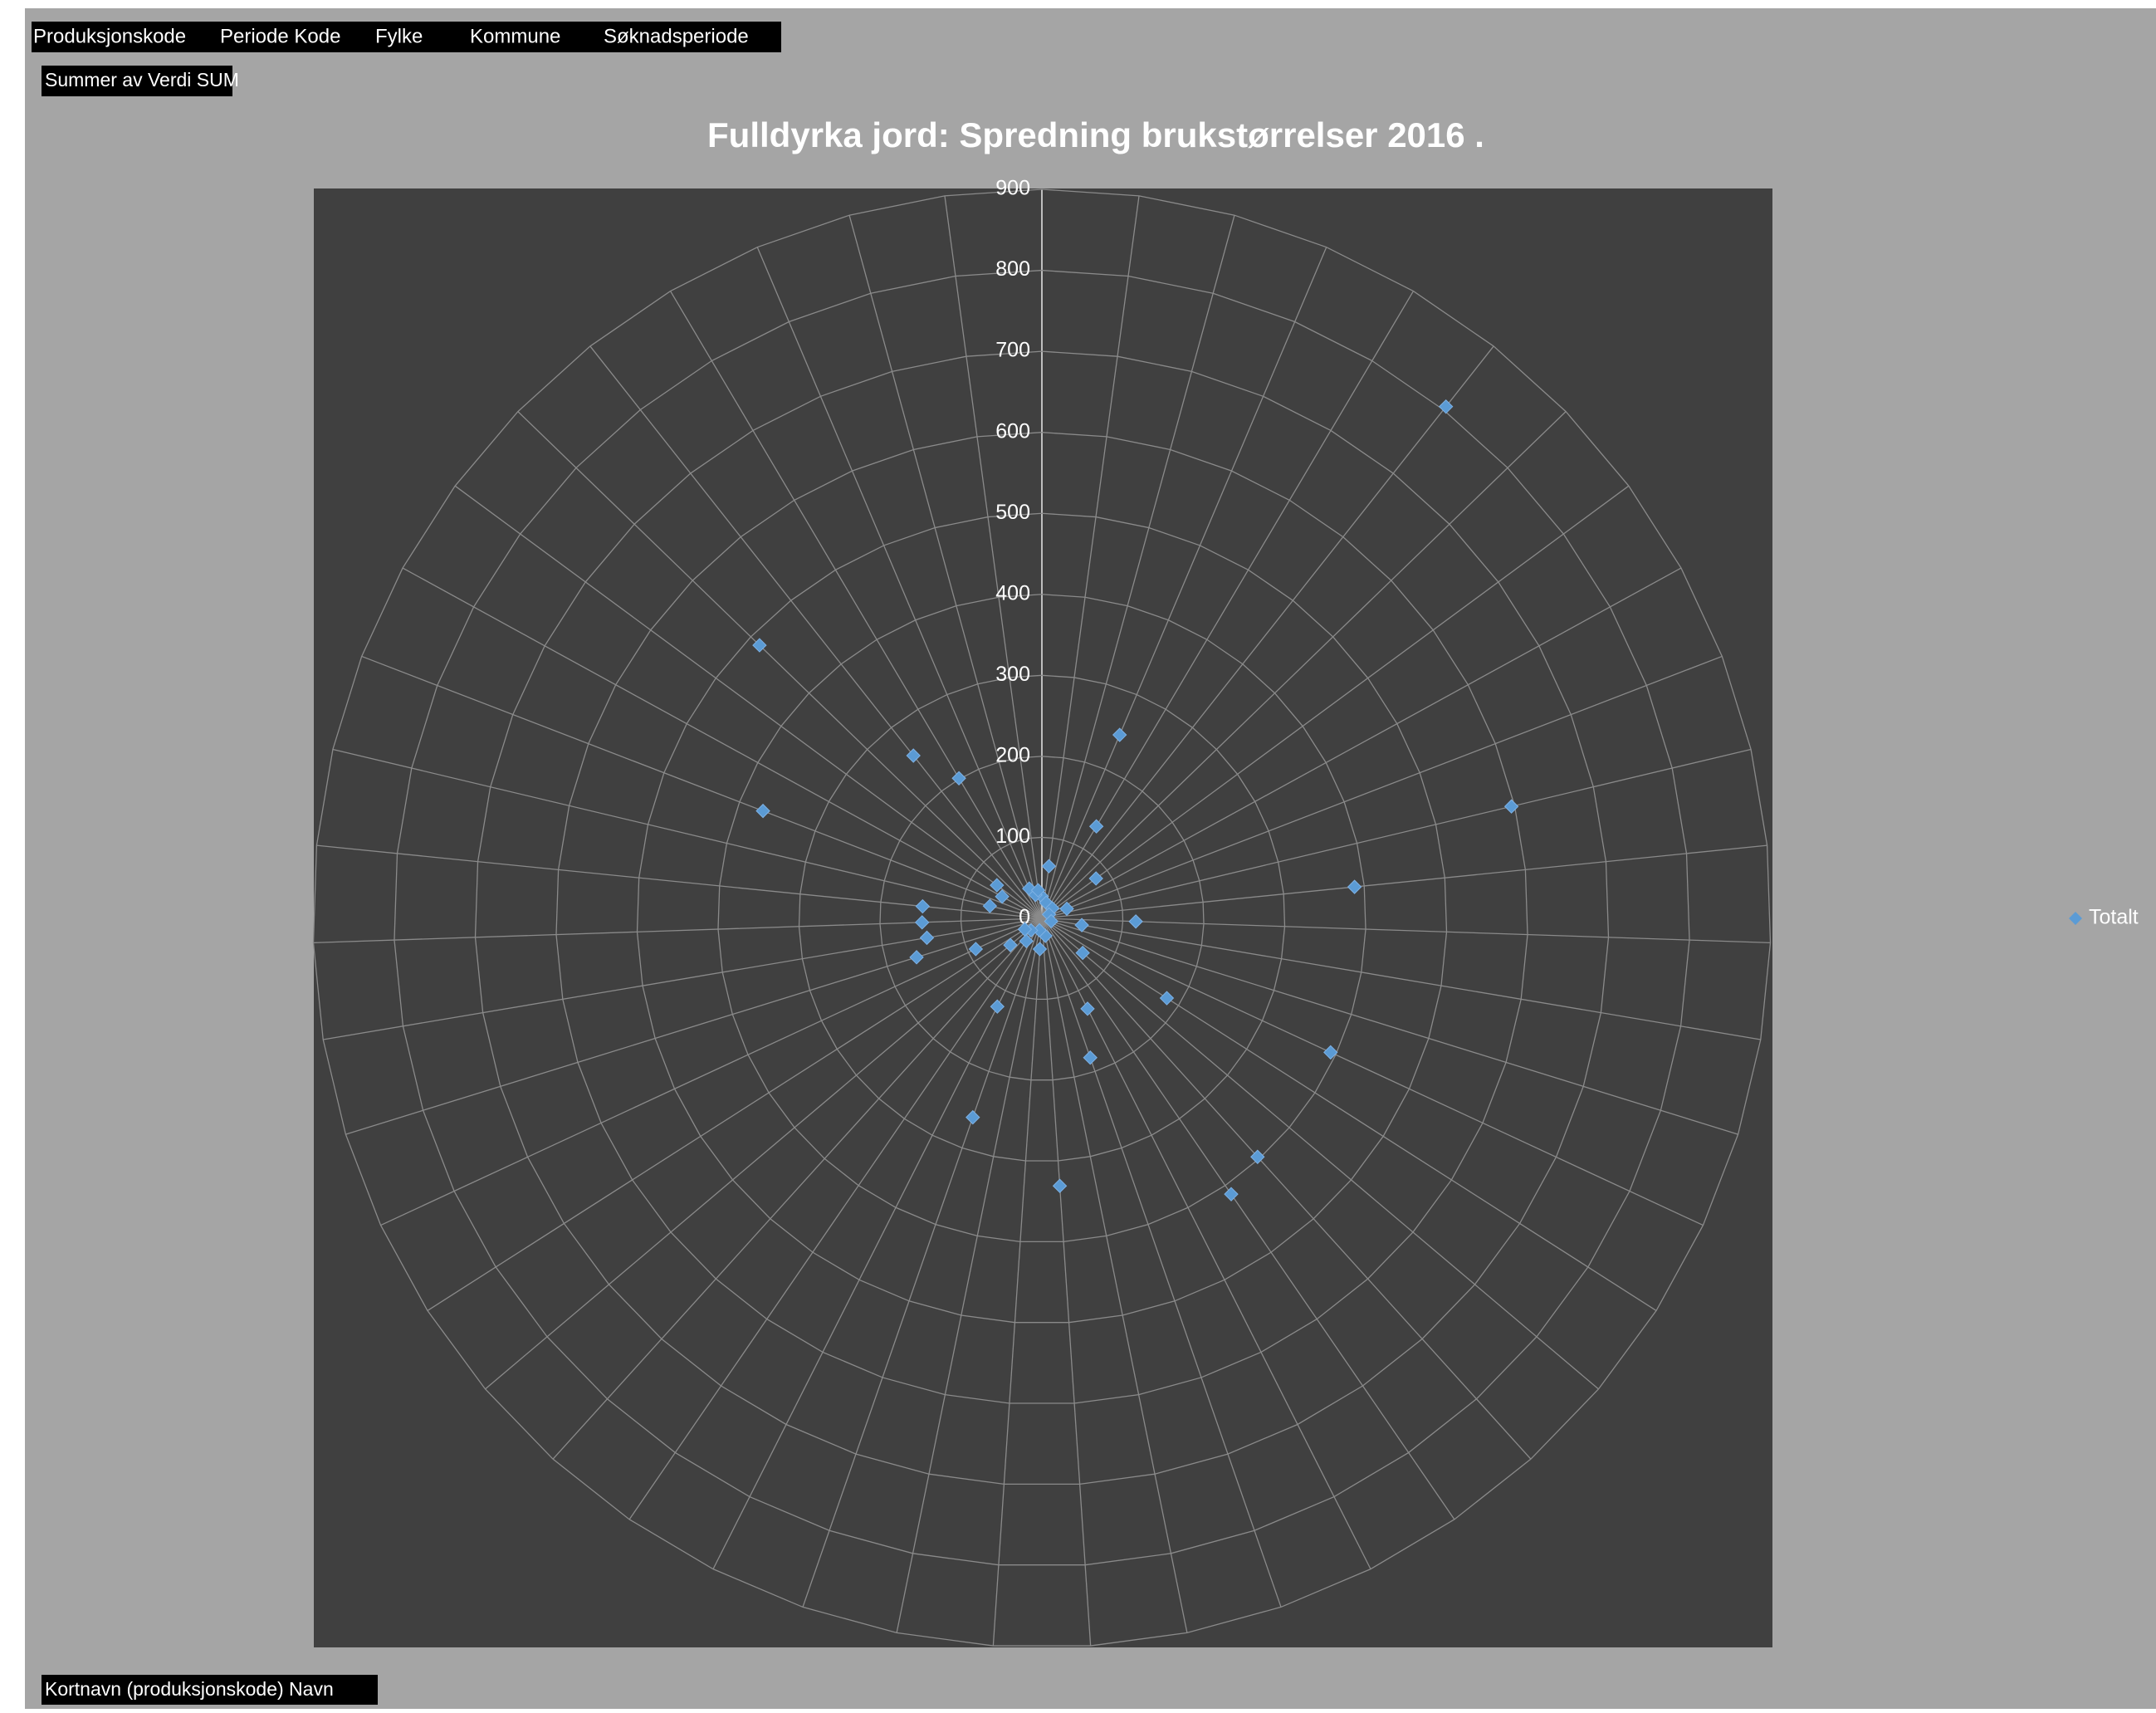 Image resolution: width=2156 pixels, height=1713 pixels. Describe the element at coordinates (1013, 189) in the screenshot. I see `y-tick-label: 900` at that location.